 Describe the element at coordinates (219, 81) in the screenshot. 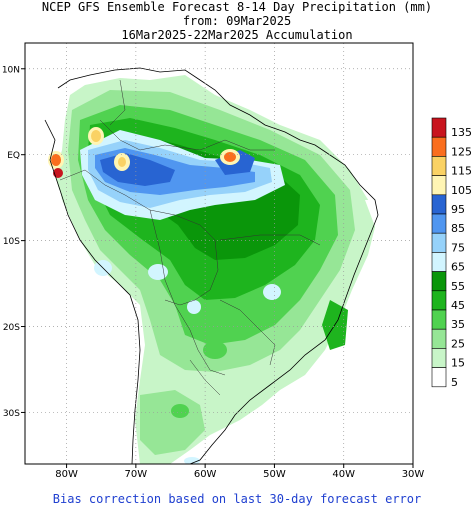

I see `caribbean-white` at that location.